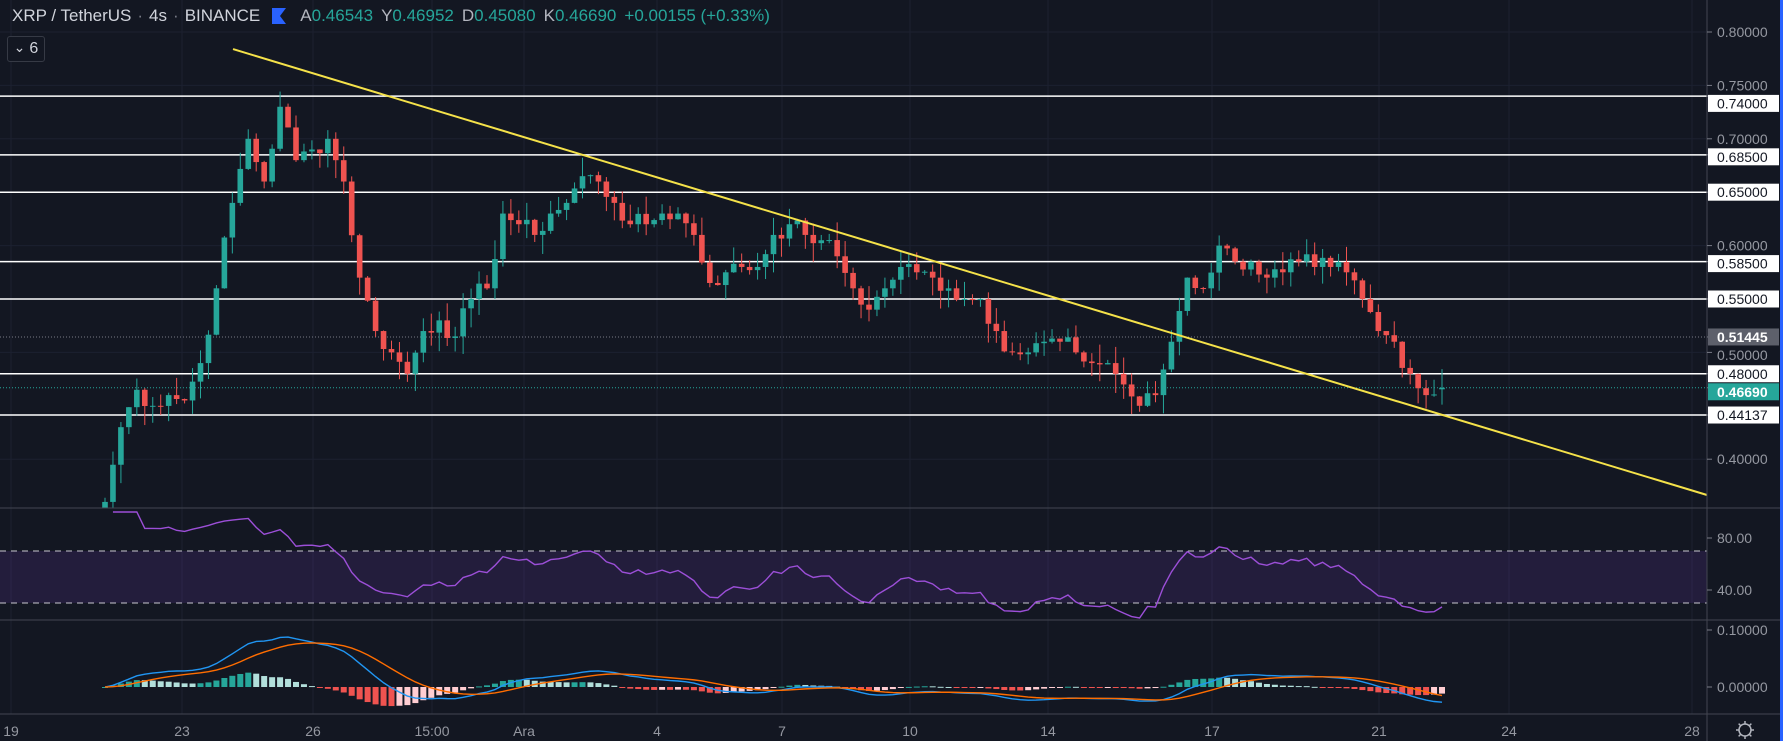  Describe the element at coordinates (1742, 459) in the screenshot. I see `price-tick-label: 0.40000` at that location.